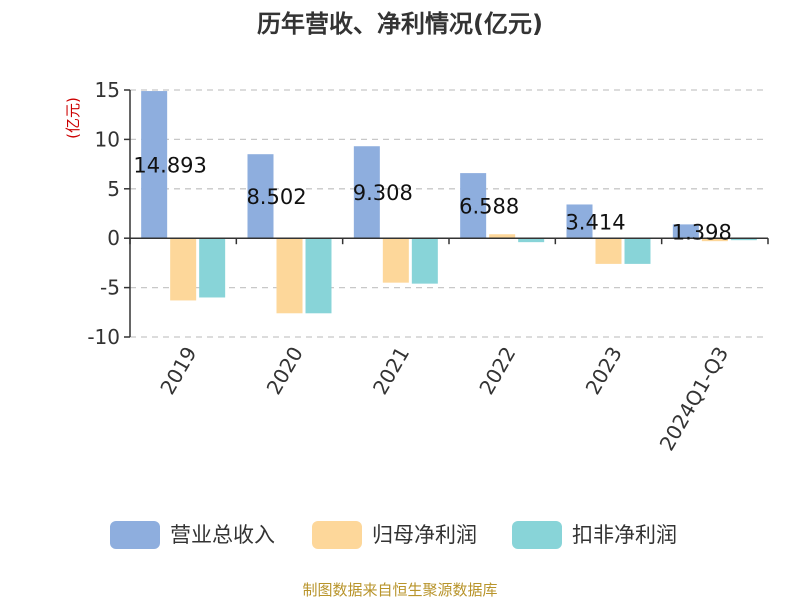  Describe the element at coordinates (399, 590) in the screenshot. I see `source-note: 制图数据来自恒生聚源数据库` at that location.